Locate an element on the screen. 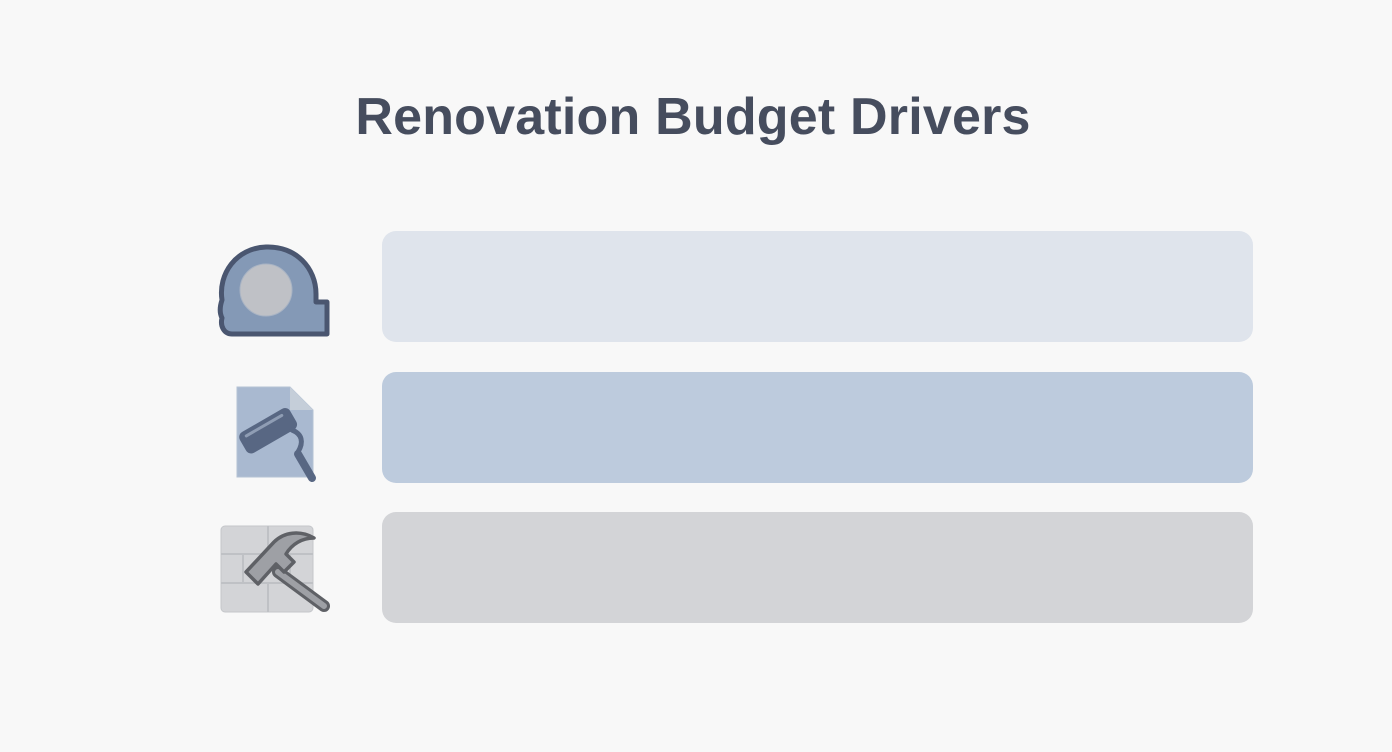 The height and width of the screenshot is (752, 1392). hammer-brick-icon is located at coordinates (277, 570).